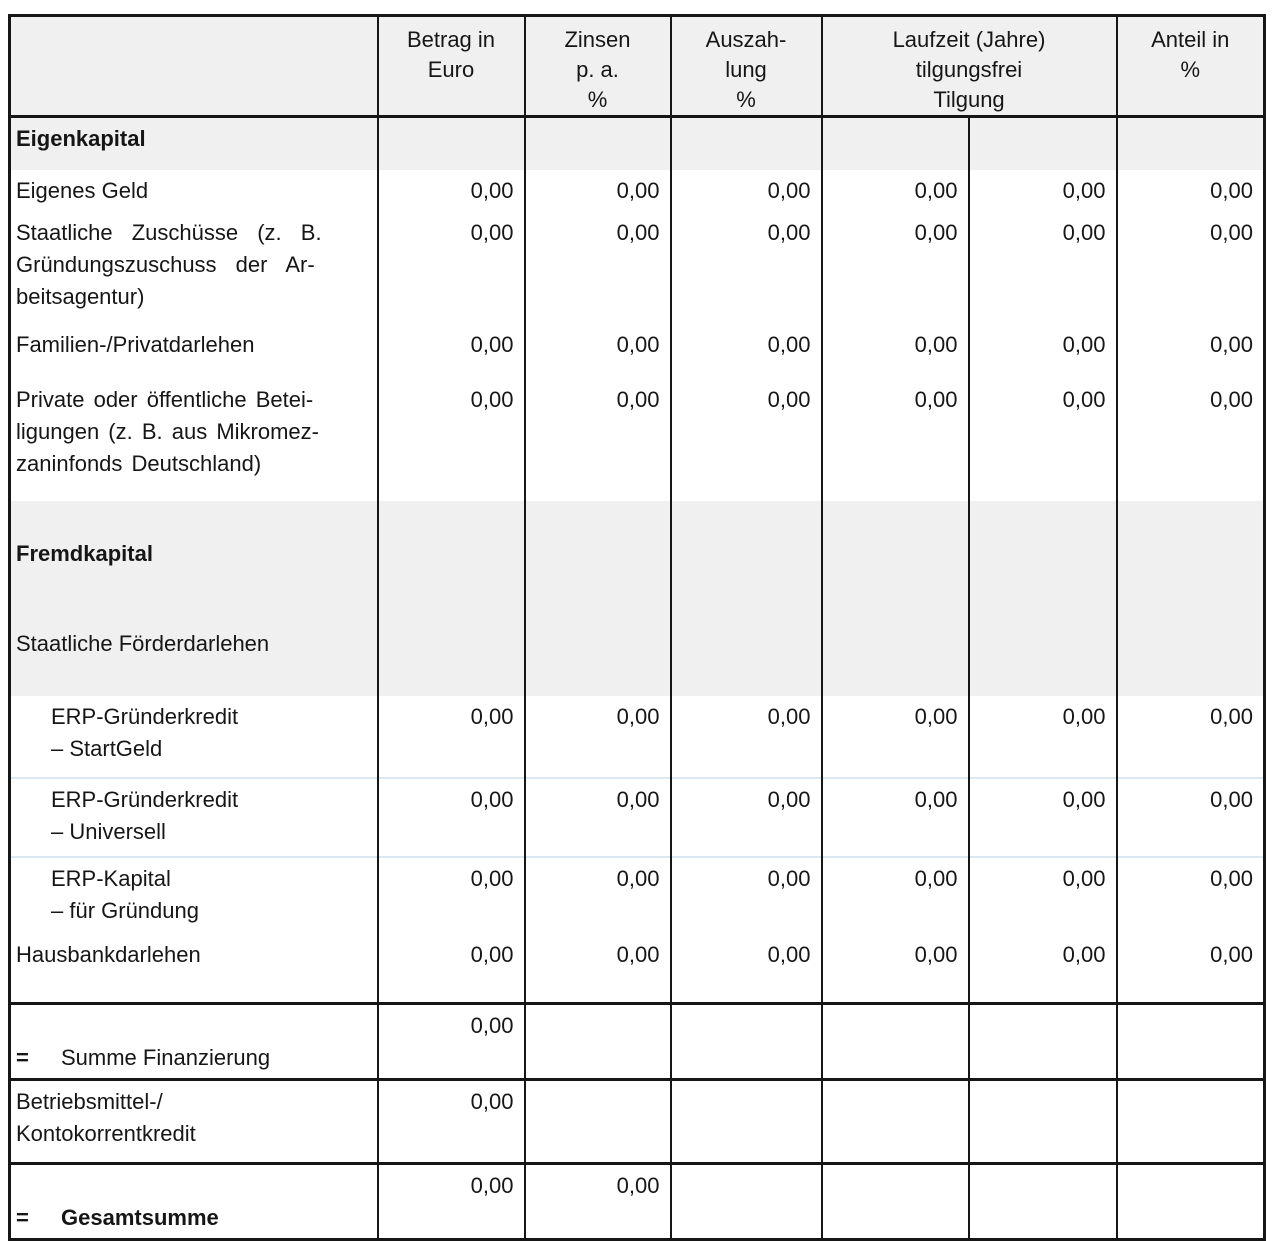 This screenshot has height=1241, width=1272. Describe the element at coordinates (1190, 66) in the screenshot. I see `header-cell-anteil: Anteil in %` at that location.